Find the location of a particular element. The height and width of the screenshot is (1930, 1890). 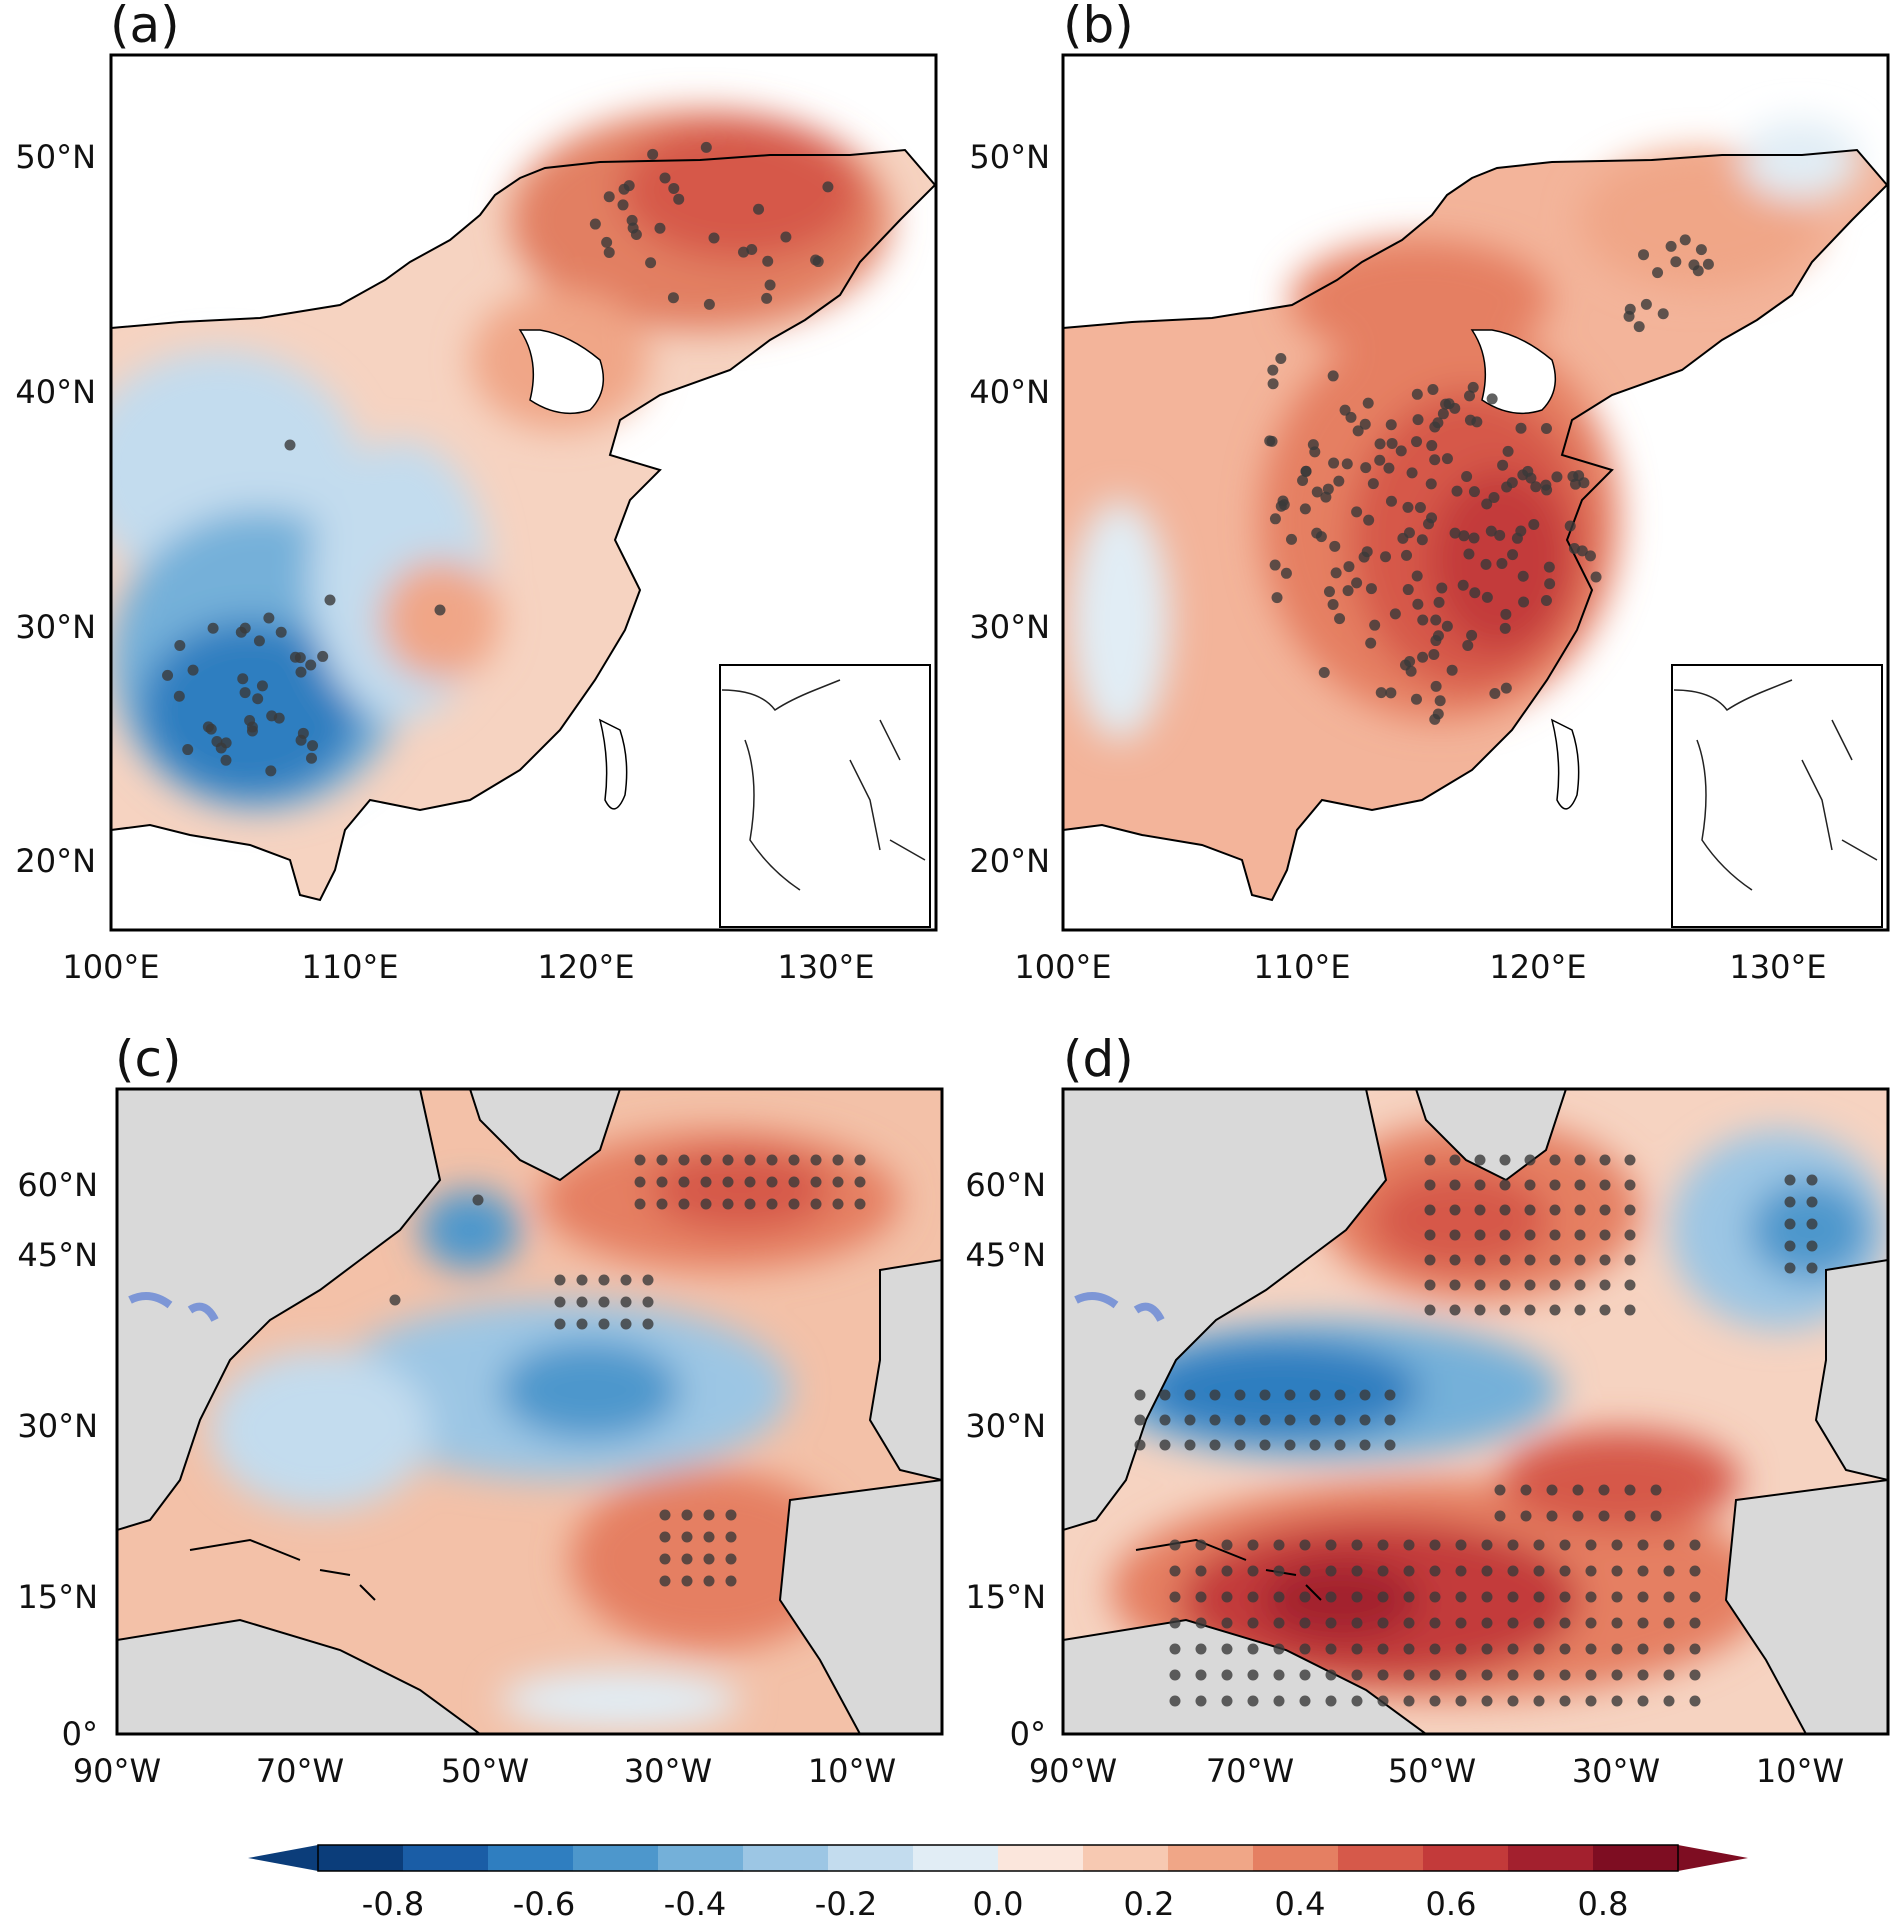

panel-c-africa is located at coordinates (860, 1606).